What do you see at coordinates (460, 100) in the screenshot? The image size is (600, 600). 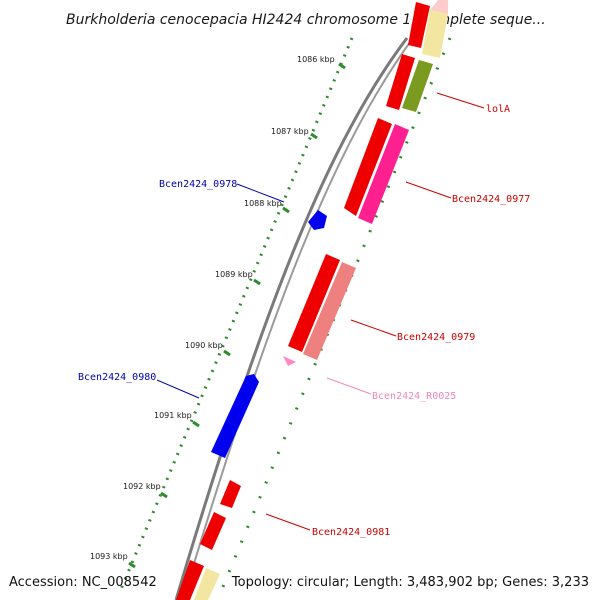 I see `leader-lolA` at bounding box center [460, 100].